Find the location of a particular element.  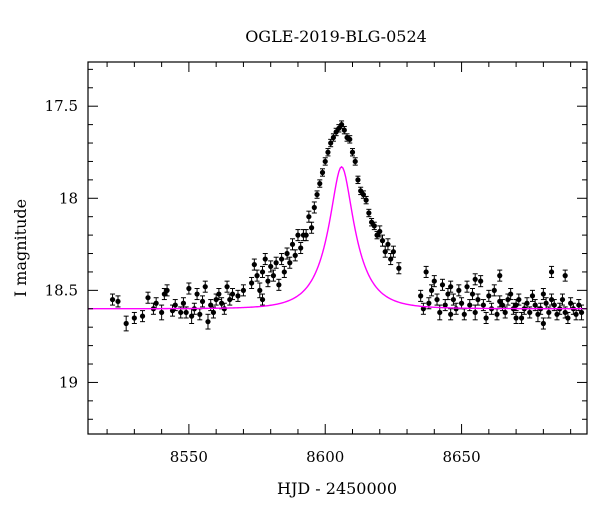

y-tick-label: 19 is located at coordinates (68, 382).